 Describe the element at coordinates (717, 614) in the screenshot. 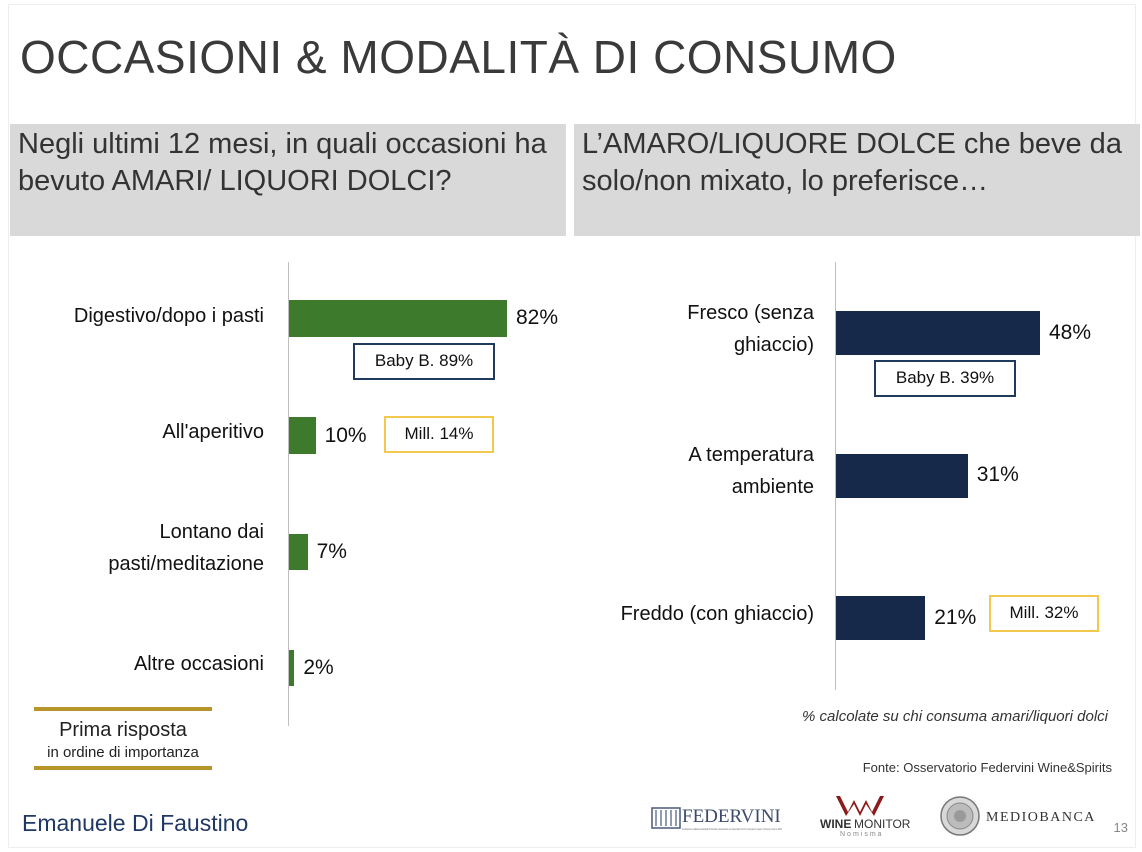

I see `right-category-label: Freddo (con ghiaccio)` at that location.